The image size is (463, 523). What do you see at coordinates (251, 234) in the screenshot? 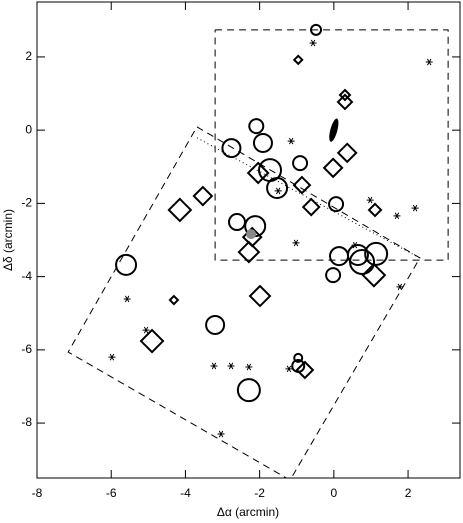
I see `filled-marker` at bounding box center [251, 234].